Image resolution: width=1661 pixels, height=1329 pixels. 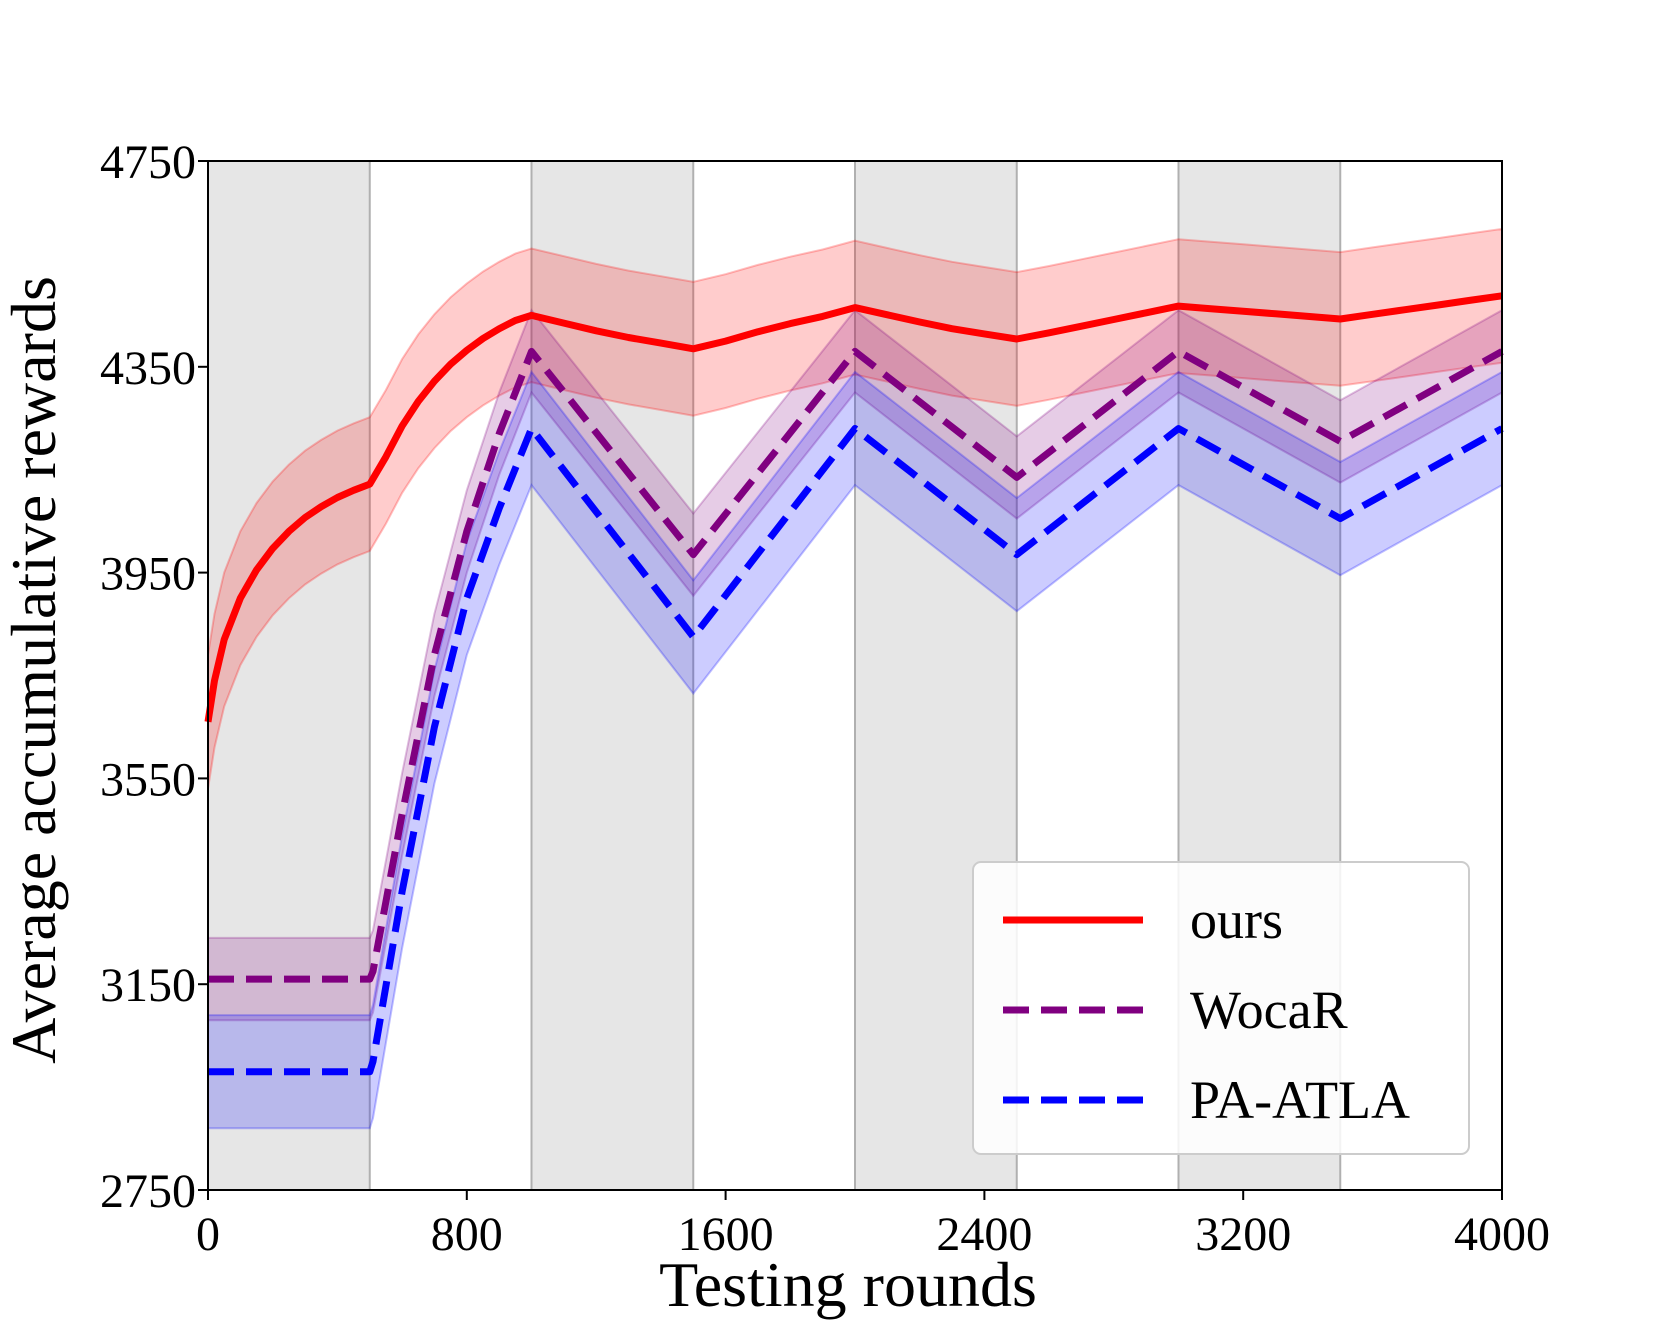 What do you see at coordinates (154, 677) in the screenshot?
I see `y-axis-ticks: 2750 3150 3550 3950 4350 4750` at bounding box center [154, 677].